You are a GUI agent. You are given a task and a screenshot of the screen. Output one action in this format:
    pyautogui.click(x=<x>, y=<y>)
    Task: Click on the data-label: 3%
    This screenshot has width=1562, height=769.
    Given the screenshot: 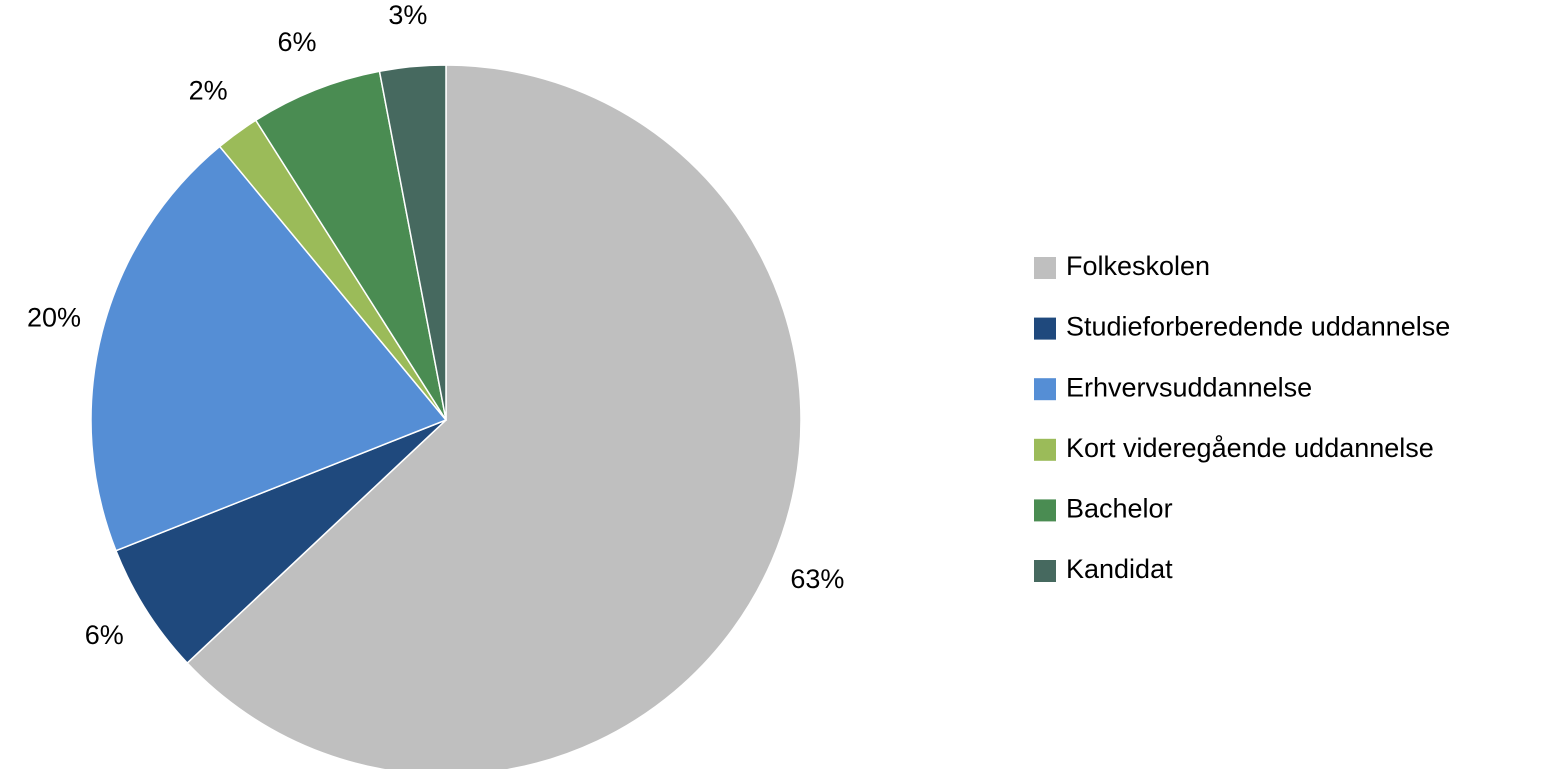 What is the action you would take?
    pyautogui.click(x=407, y=15)
    